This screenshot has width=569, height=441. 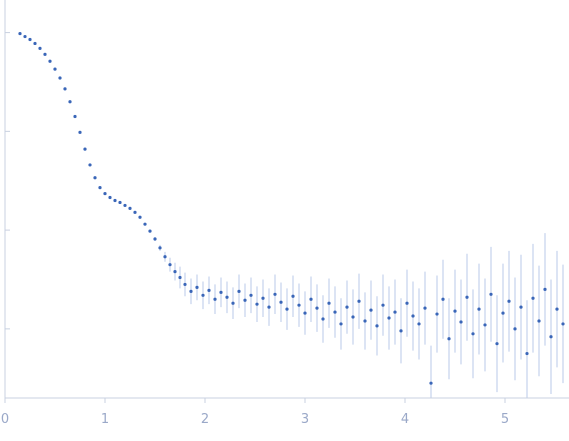 I want to click on x-tick-label: 1, so click(x=105, y=419).